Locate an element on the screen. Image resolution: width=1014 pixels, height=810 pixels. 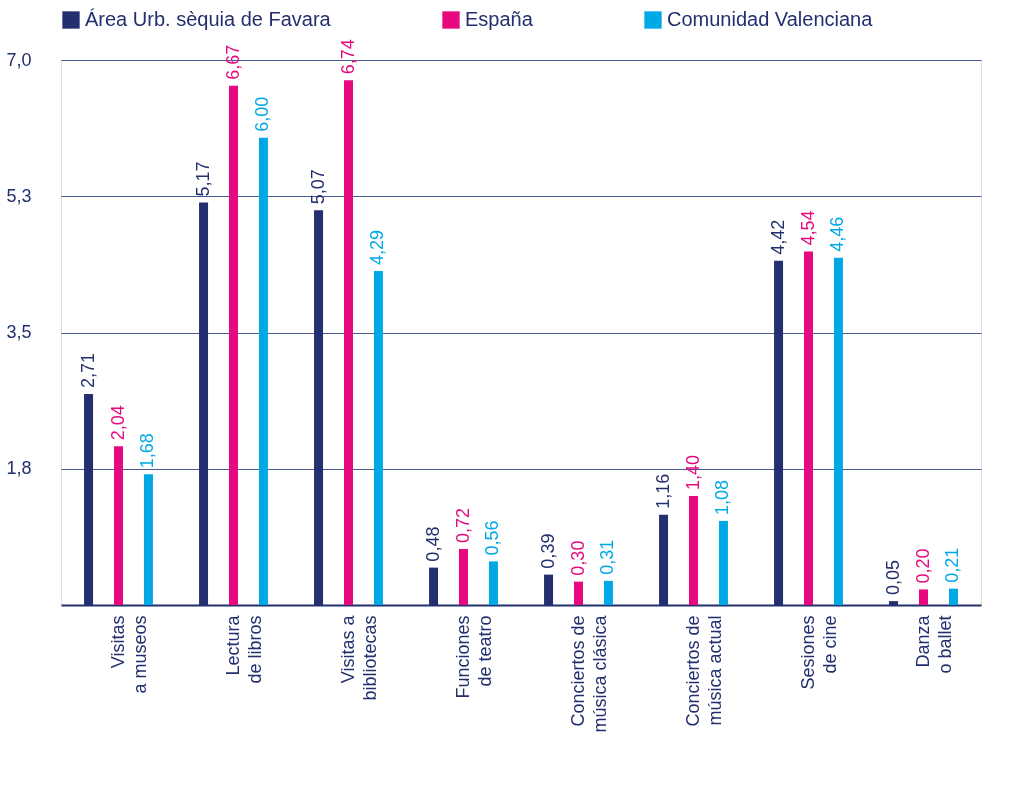
data-label: 6,74 is located at coordinates (347, 57).